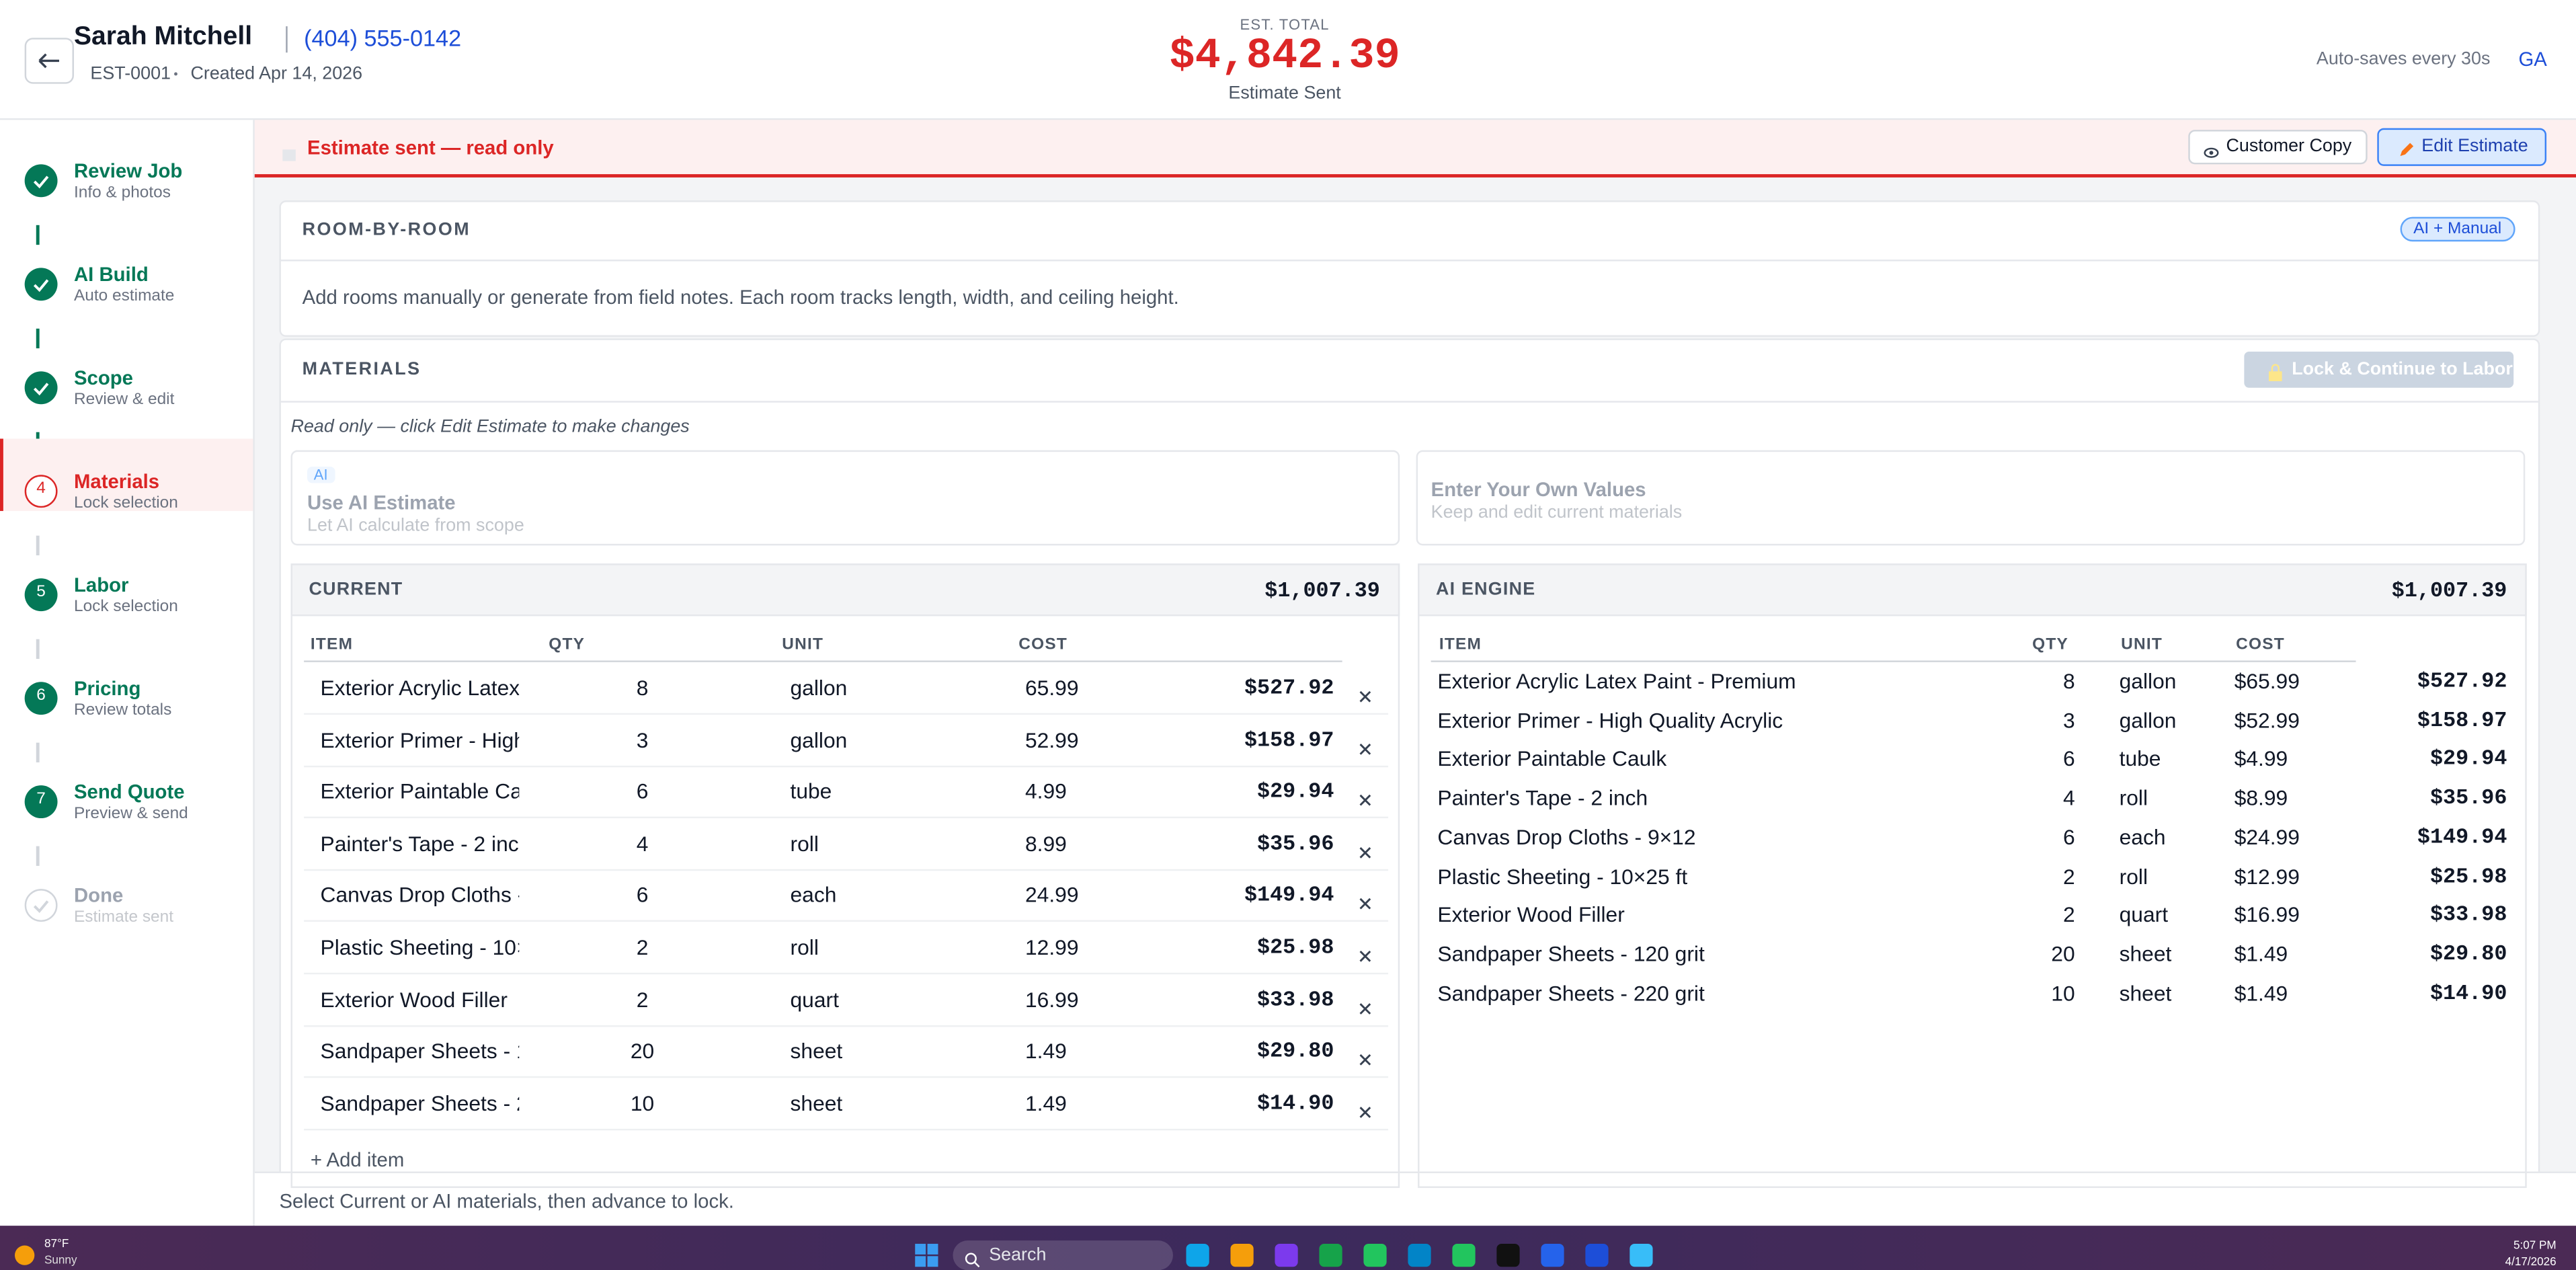 This screenshot has width=2576, height=1270. I want to click on edit-label: Edit Estimate, so click(2474, 146).